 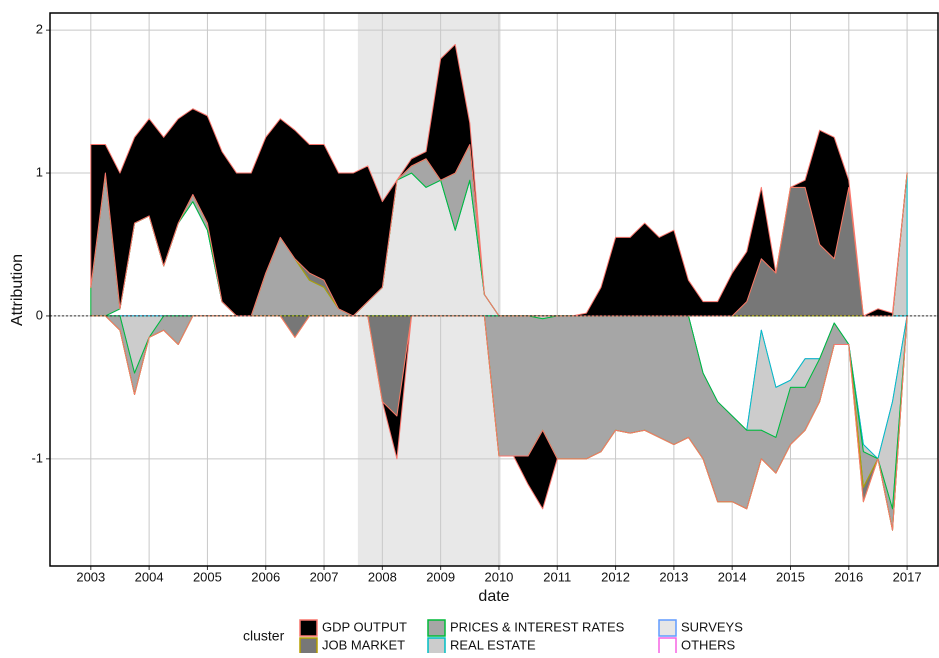 I want to click on x-tick-label: 2003, so click(x=90, y=576).